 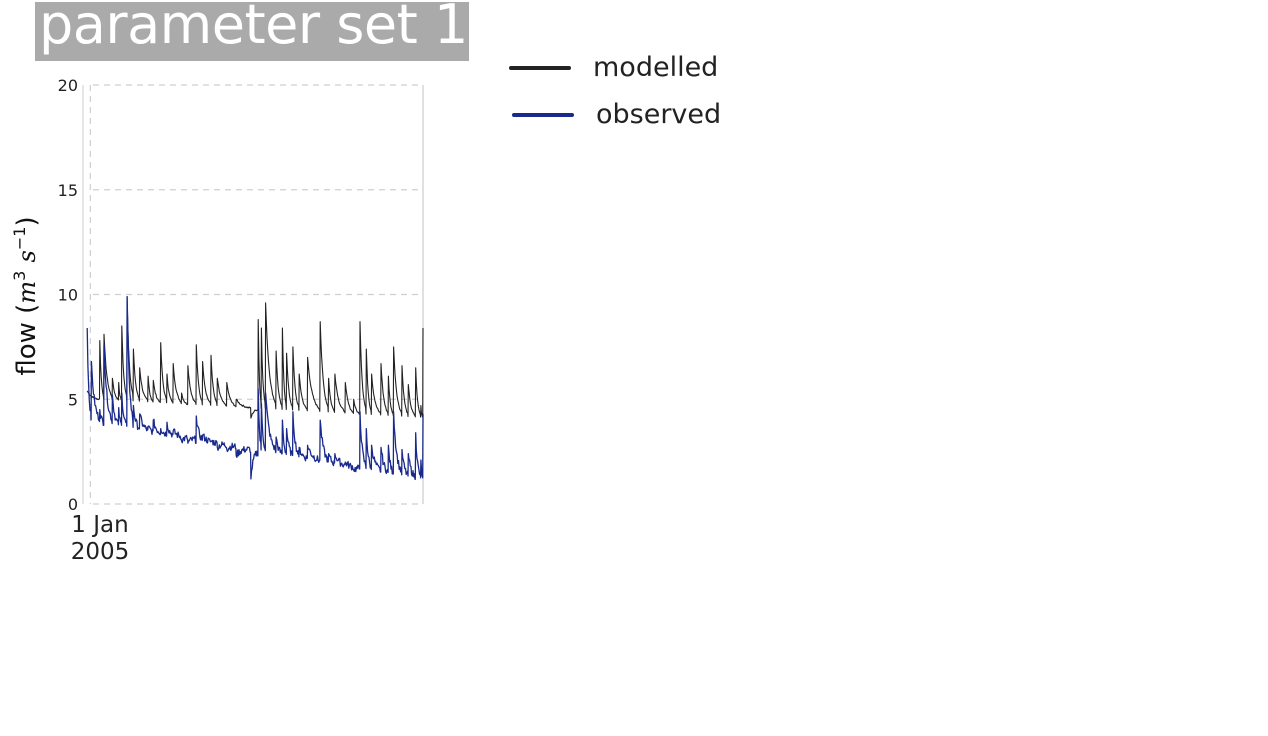 I want to click on chart-title-box: parameter set 1, so click(x=252, y=31).